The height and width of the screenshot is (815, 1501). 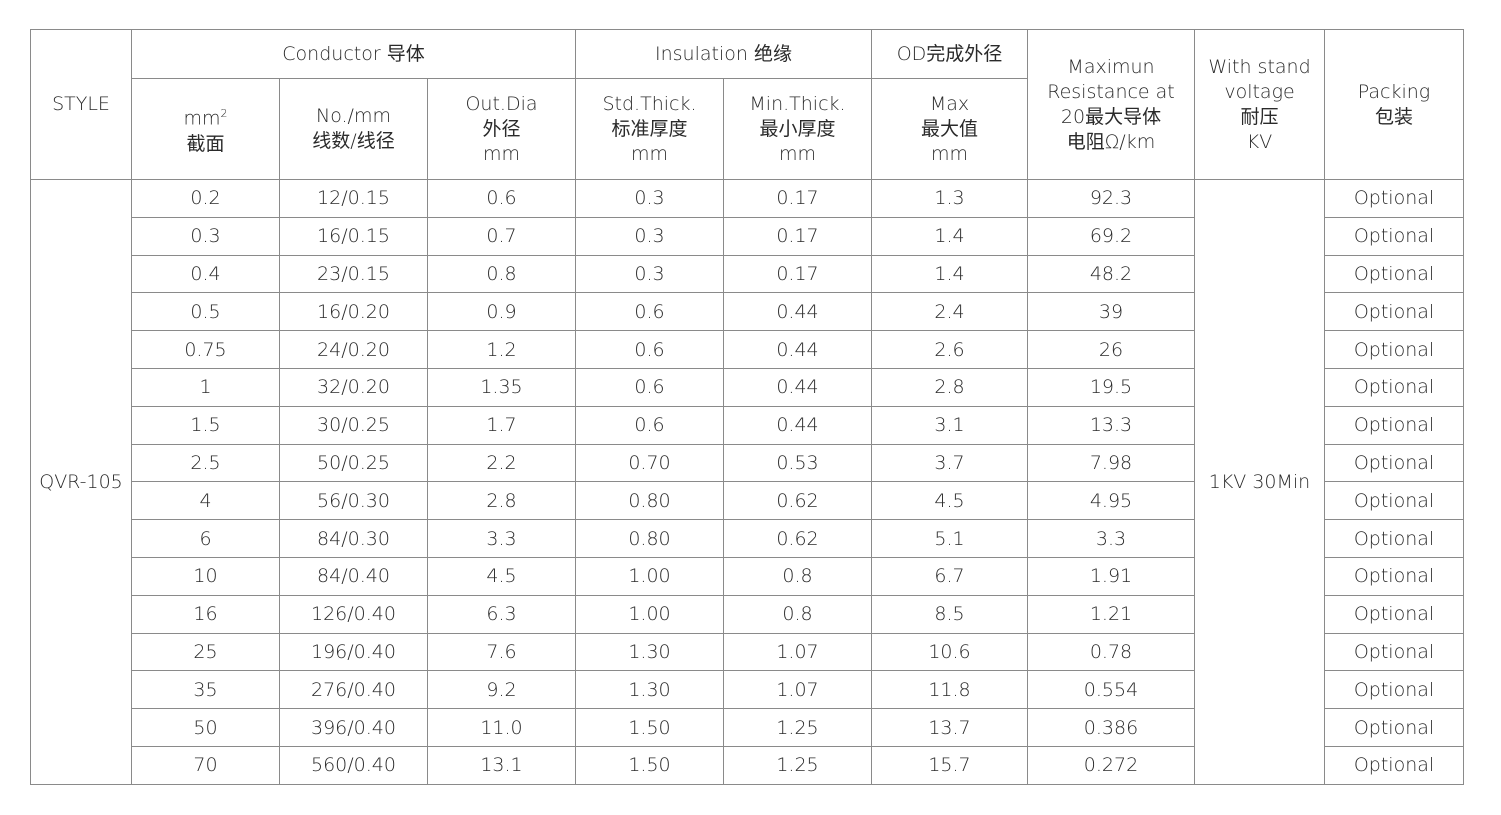 What do you see at coordinates (1111, 349) in the screenshot?
I see `cell-resistance: 26` at bounding box center [1111, 349].